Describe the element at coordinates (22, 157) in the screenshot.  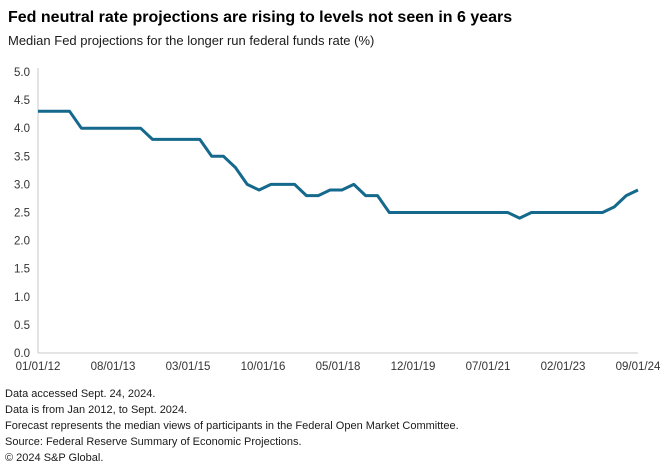
I see `y-tick-label: 3.5` at that location.